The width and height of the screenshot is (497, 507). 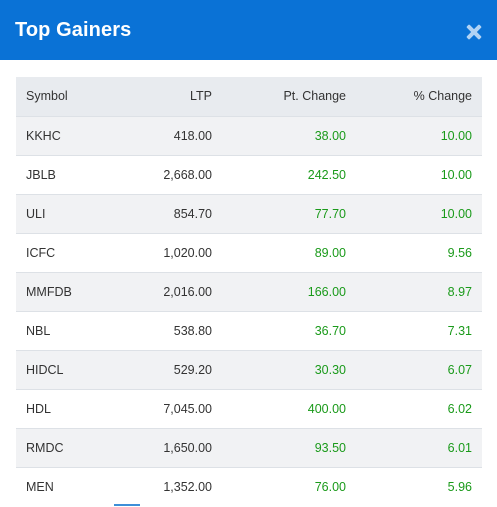 I want to click on ltp-cell: 2,016.00, so click(x=187, y=291).